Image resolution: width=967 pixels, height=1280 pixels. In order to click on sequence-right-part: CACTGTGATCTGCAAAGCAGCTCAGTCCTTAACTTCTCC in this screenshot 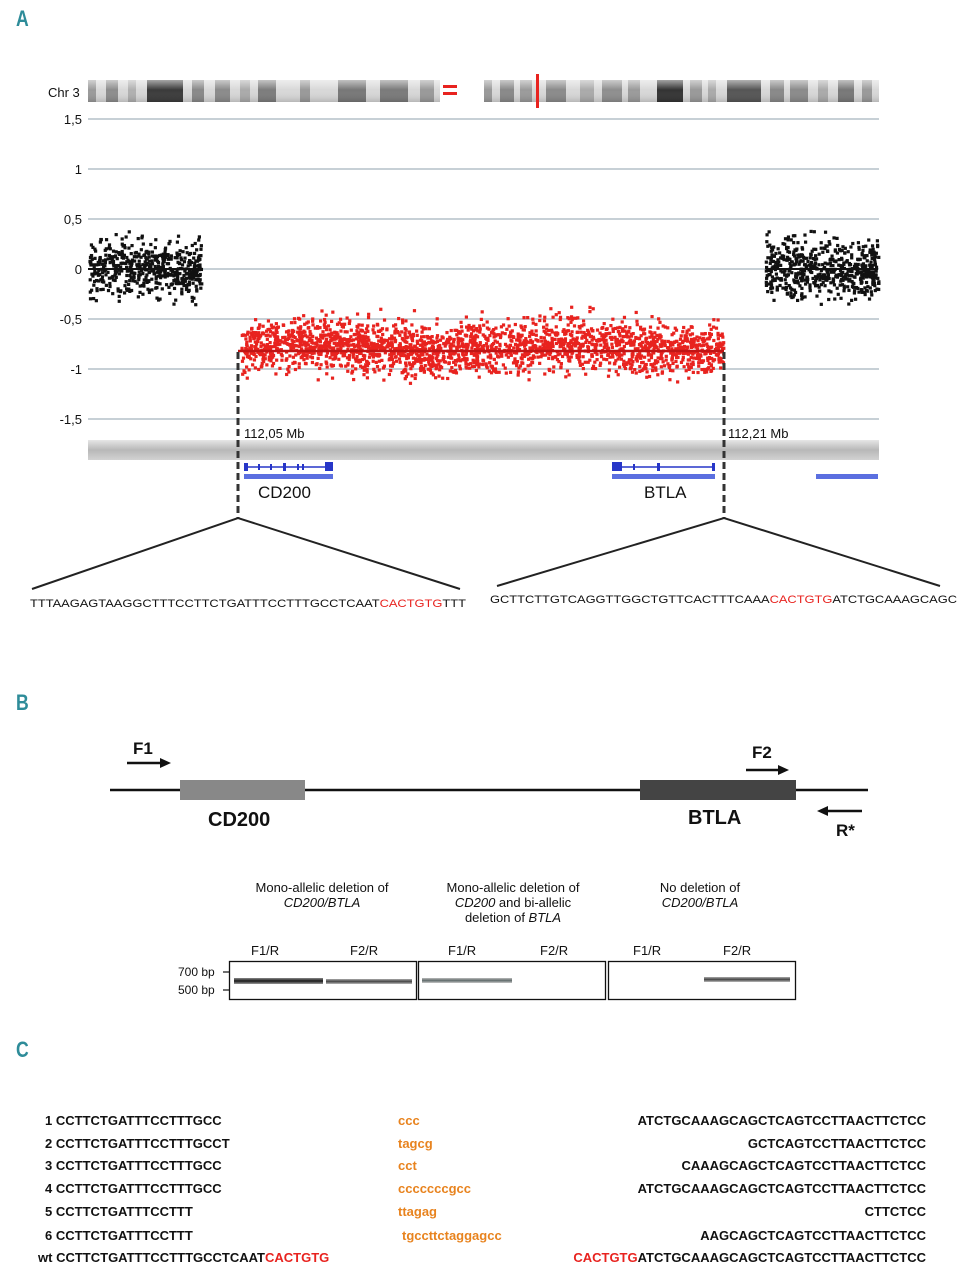, I will do `click(749, 1257)`.